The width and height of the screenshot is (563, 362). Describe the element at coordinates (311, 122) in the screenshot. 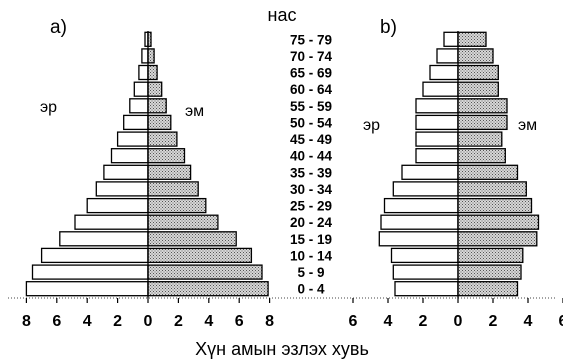

I see `age-group-label: 50 - 54` at that location.